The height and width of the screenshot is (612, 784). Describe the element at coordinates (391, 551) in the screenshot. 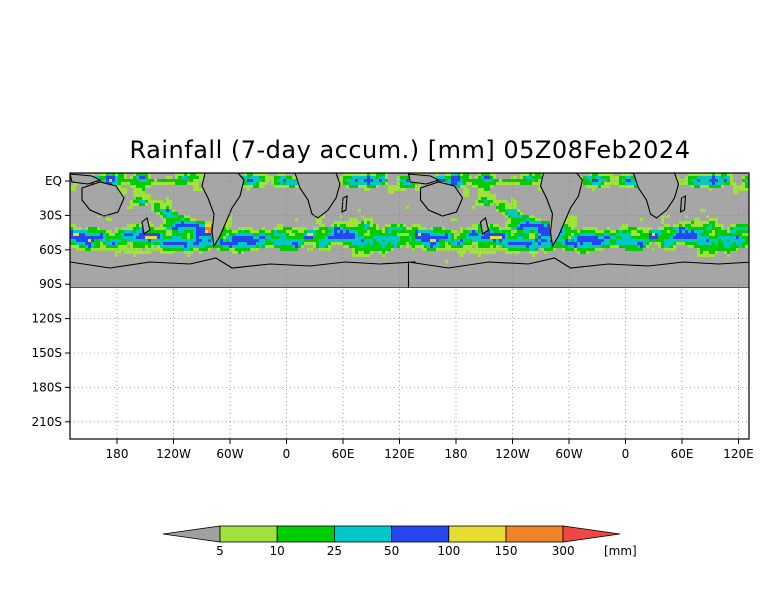

I see `colorbar-label: 50` at that location.